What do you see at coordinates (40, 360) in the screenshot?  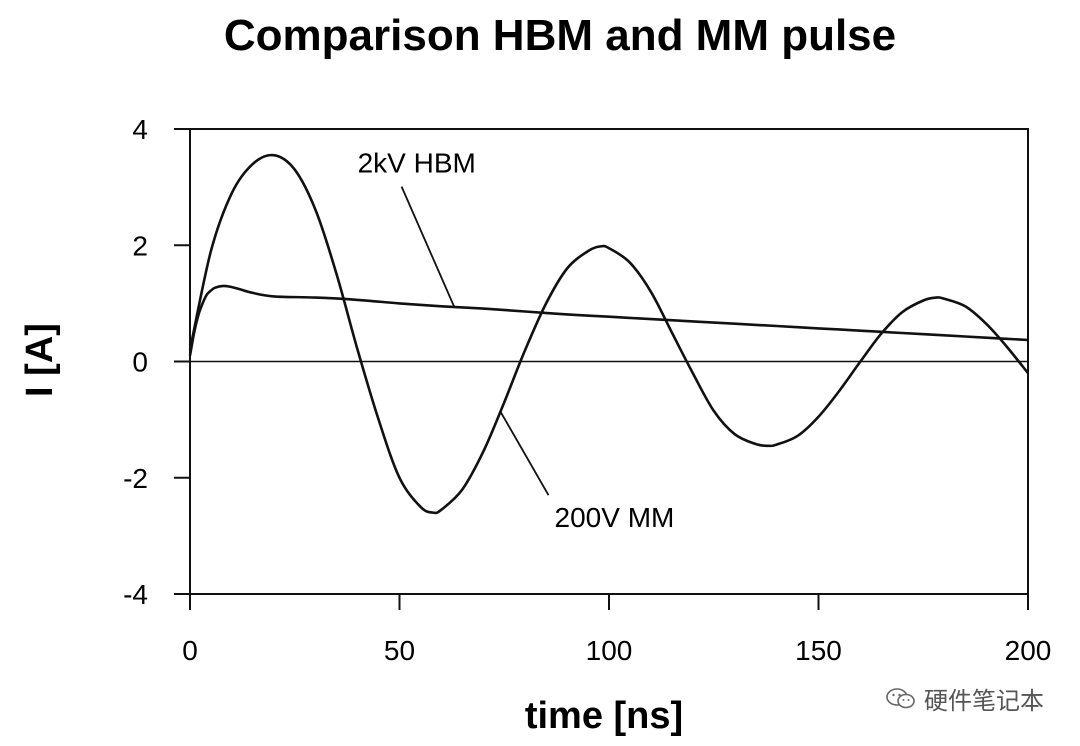 I see `y-axis-title: I [A]` at bounding box center [40, 360].